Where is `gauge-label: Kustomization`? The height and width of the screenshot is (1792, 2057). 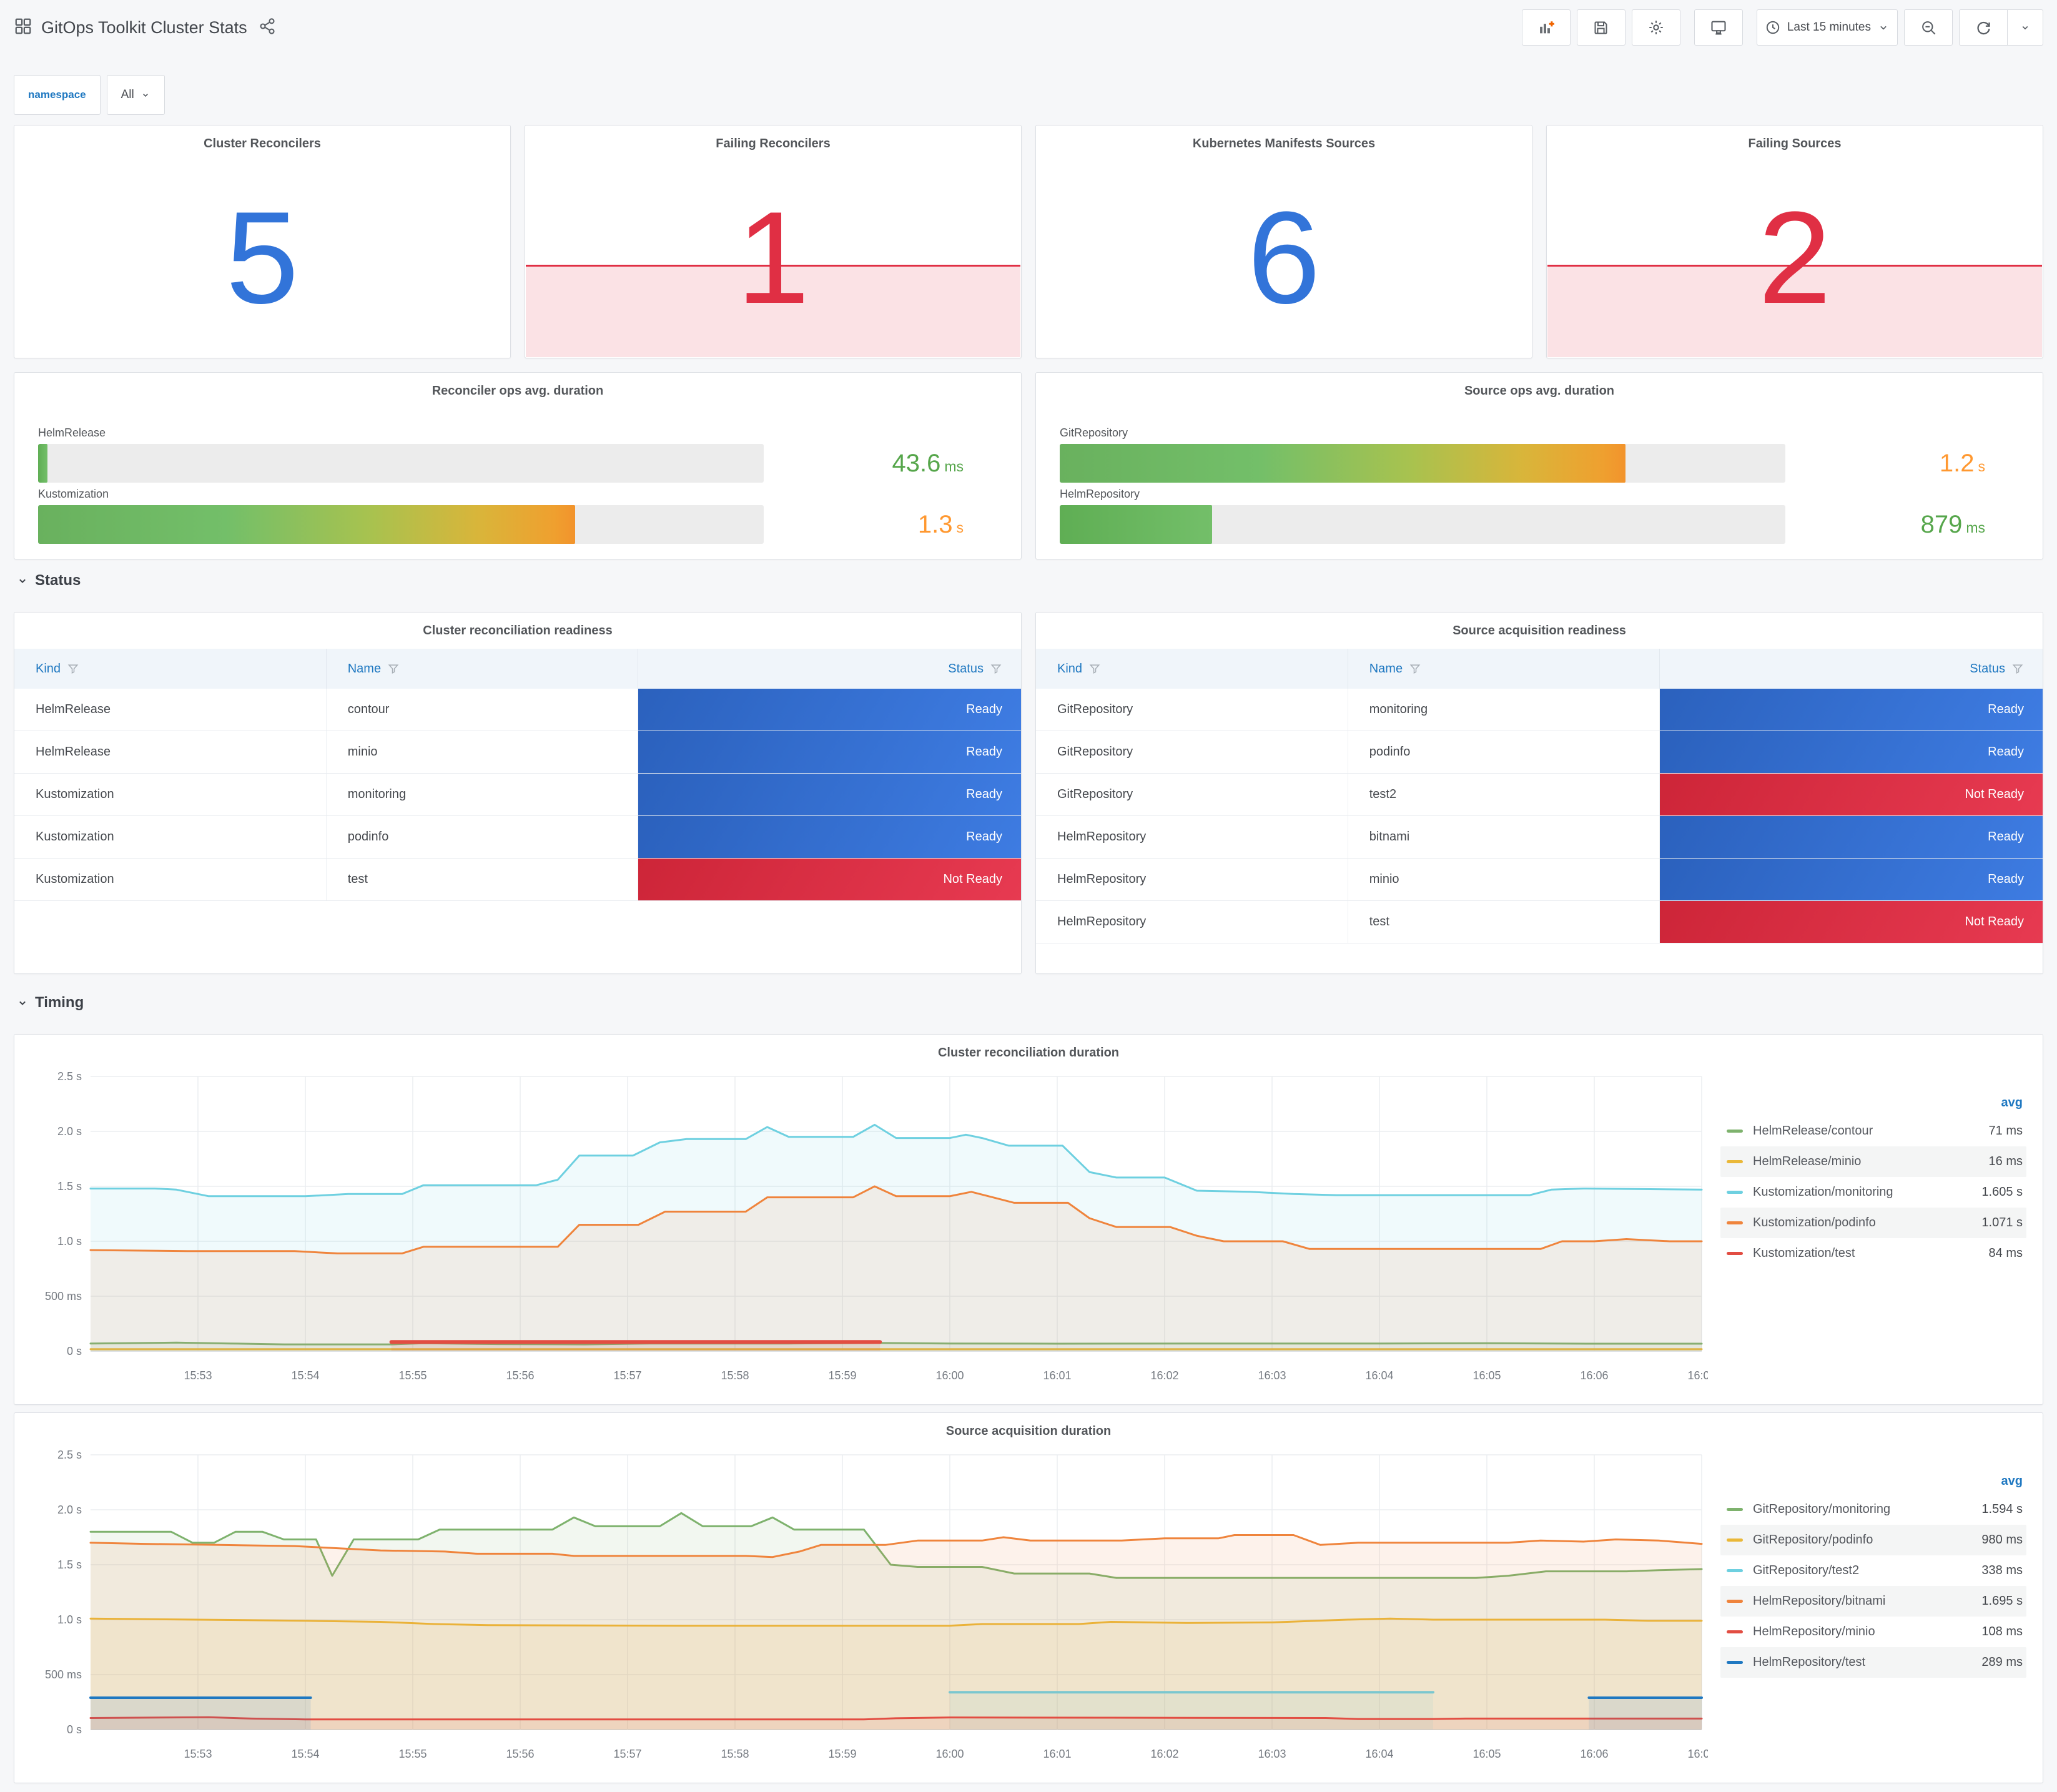 gauge-label: Kustomization is located at coordinates (73, 494).